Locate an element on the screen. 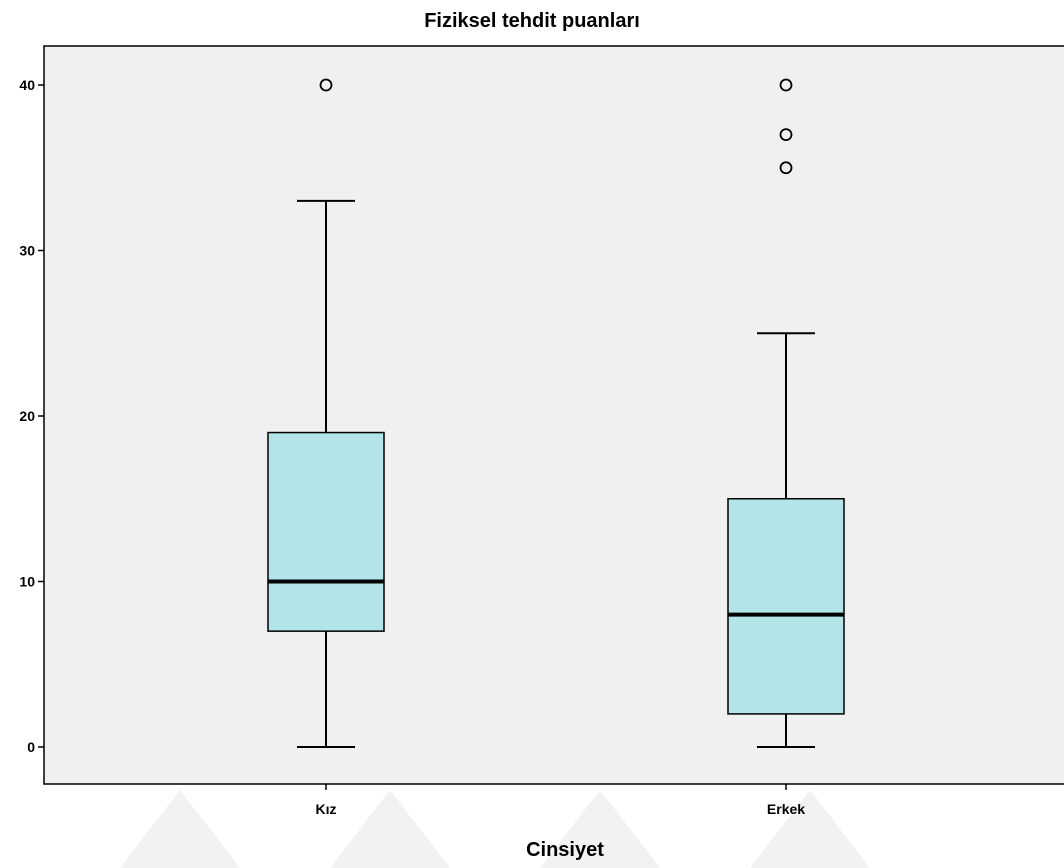 Image resolution: width=1064 pixels, height=868 pixels. y-tick-label: 30 is located at coordinates (27, 251).